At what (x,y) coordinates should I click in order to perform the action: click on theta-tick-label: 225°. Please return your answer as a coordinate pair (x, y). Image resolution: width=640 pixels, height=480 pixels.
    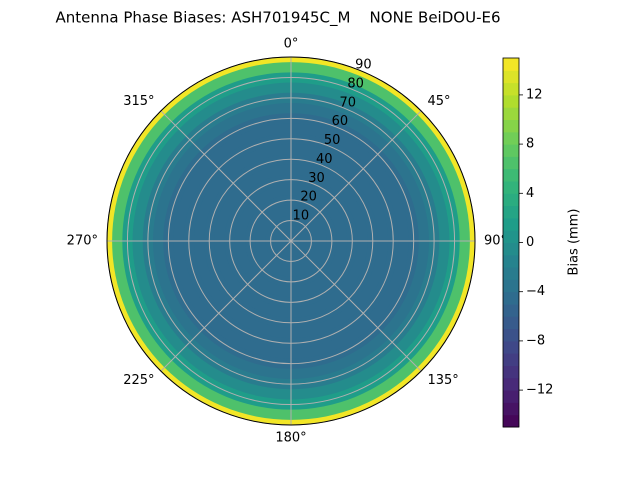
    Looking at the image, I should click on (138, 380).